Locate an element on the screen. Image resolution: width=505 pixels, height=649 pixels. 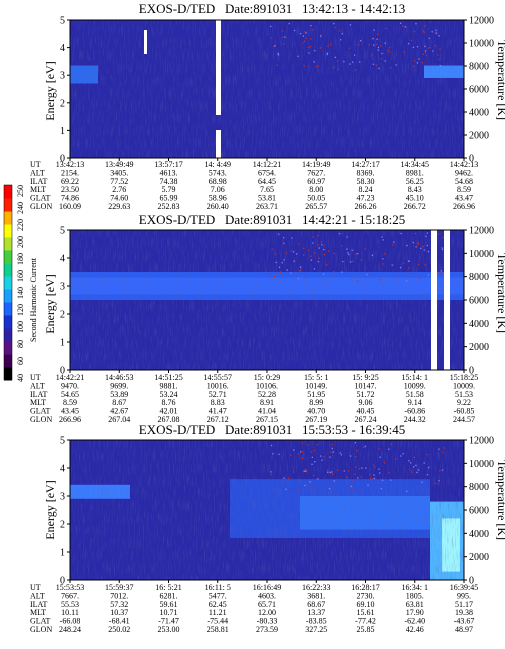
orbit-value: 10.37 is located at coordinates (119, 612).